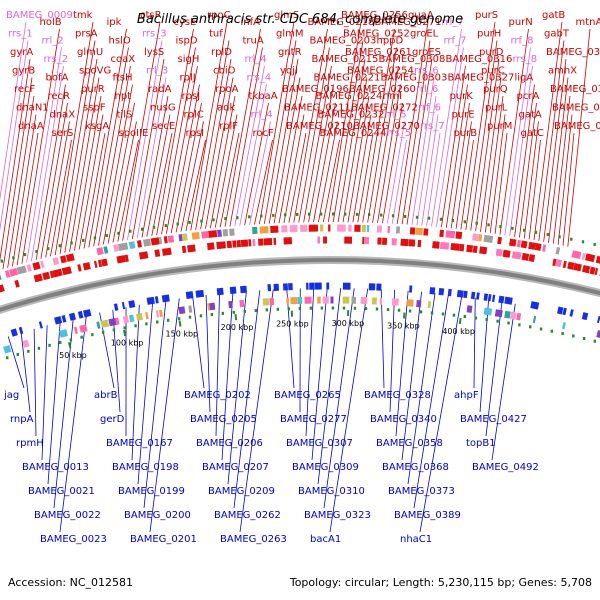 The image size is (600, 600). I want to click on scale-tick-mark, so click(125, 333).